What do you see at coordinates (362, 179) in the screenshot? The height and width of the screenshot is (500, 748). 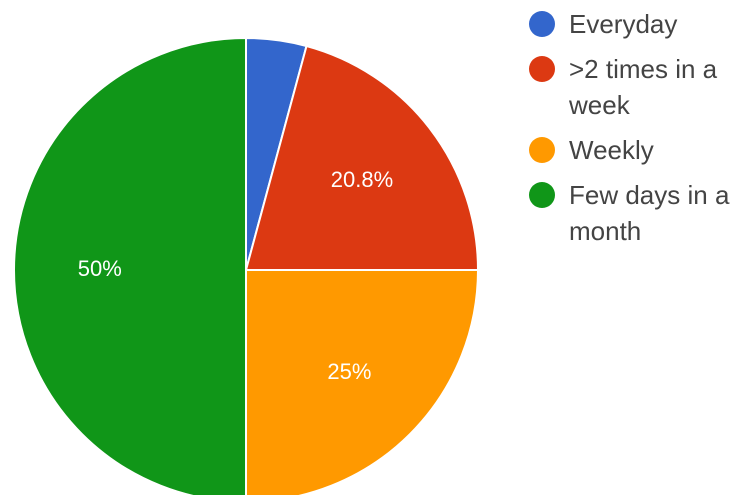 I see `slice-label-more-than-2-times-in-a-week: 20.8%` at bounding box center [362, 179].